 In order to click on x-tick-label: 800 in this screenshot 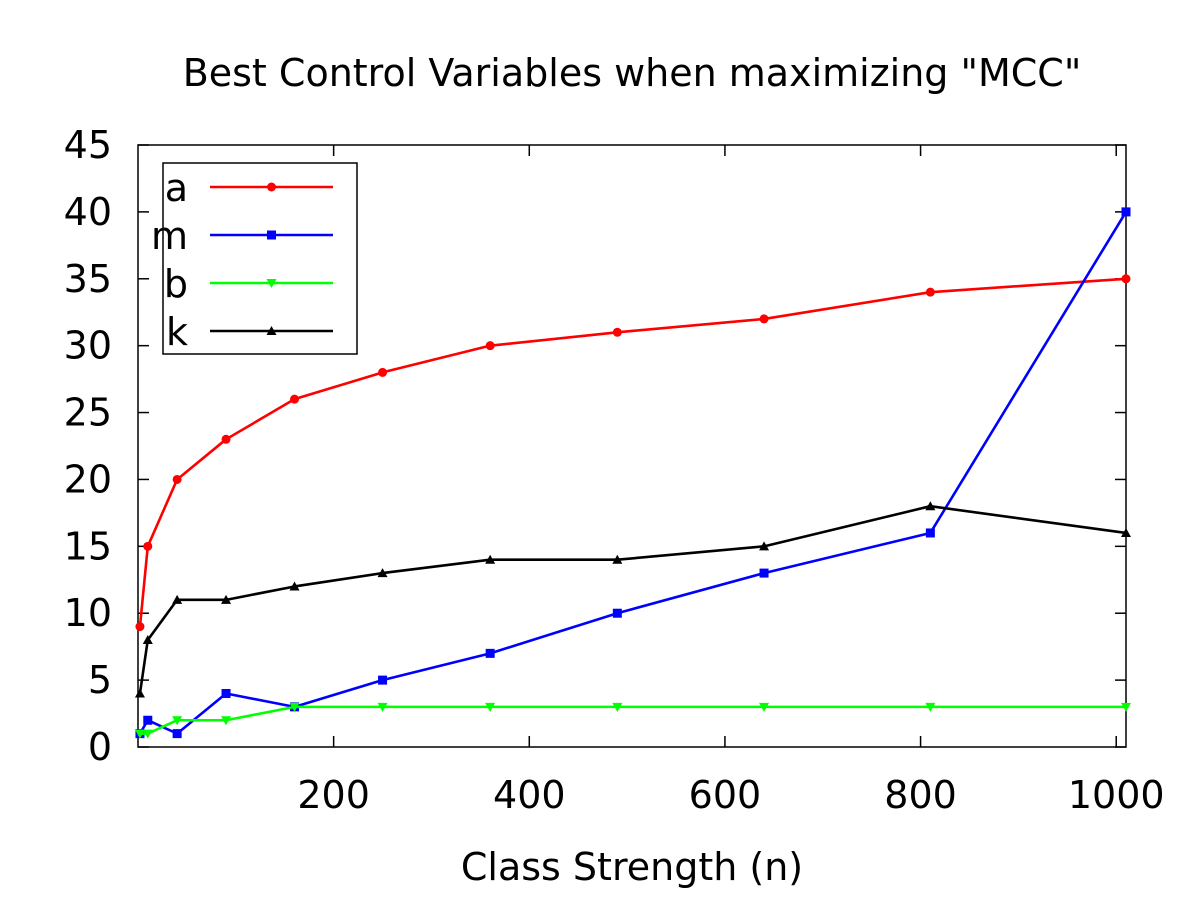, I will do `click(920, 795)`.